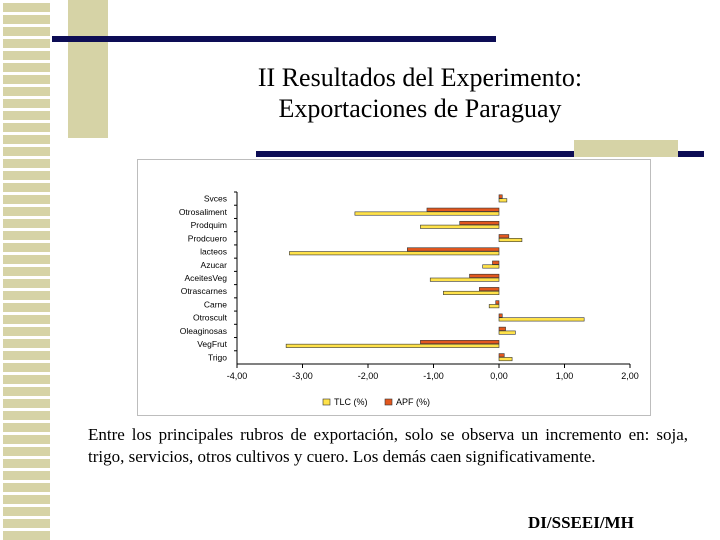 This screenshot has width=720, height=540. What do you see at coordinates (203, 212) in the screenshot?
I see `category-label: Otrosaliment` at bounding box center [203, 212].